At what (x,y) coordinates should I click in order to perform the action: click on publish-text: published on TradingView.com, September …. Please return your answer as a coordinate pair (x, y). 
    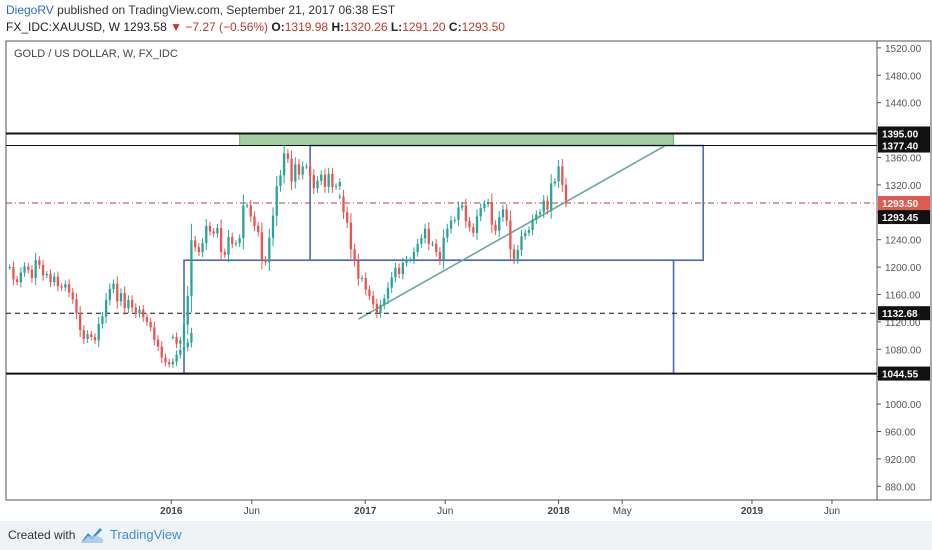
    Looking at the image, I should click on (224, 10).